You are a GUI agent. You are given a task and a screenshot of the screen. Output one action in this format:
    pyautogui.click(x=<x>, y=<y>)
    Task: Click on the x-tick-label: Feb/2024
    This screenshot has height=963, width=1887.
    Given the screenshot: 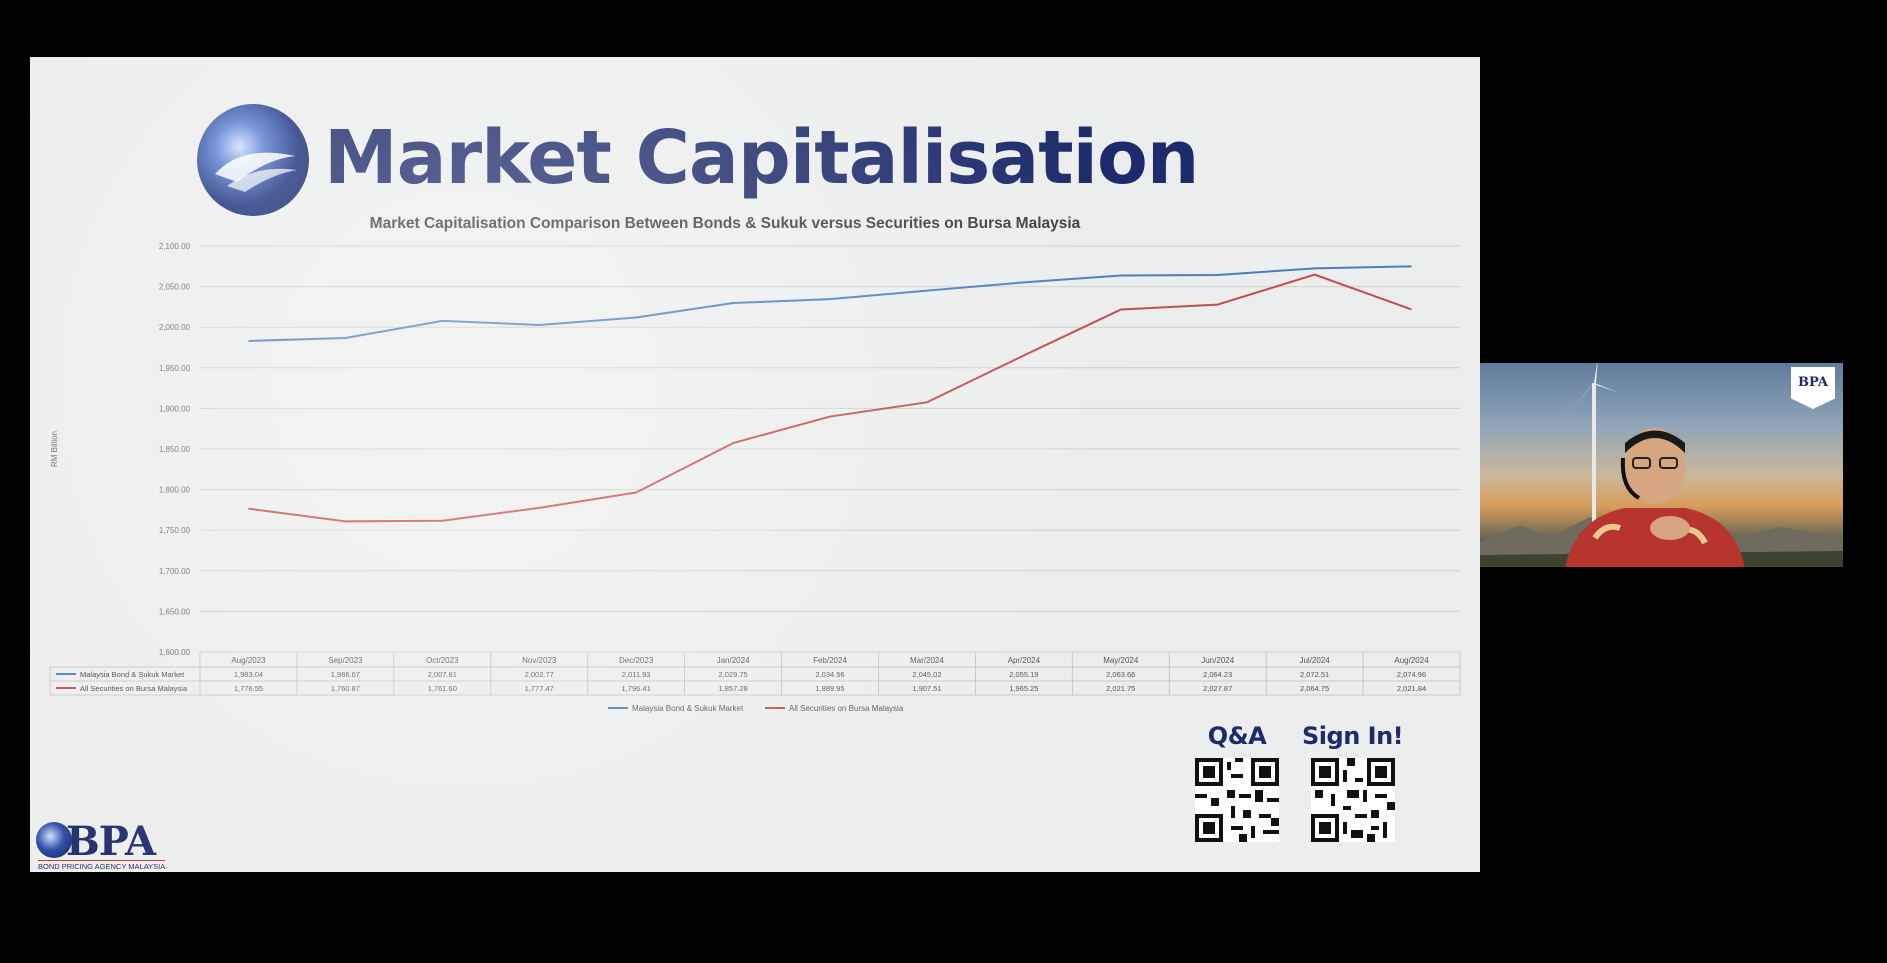 What is the action you would take?
    pyautogui.click(x=830, y=660)
    